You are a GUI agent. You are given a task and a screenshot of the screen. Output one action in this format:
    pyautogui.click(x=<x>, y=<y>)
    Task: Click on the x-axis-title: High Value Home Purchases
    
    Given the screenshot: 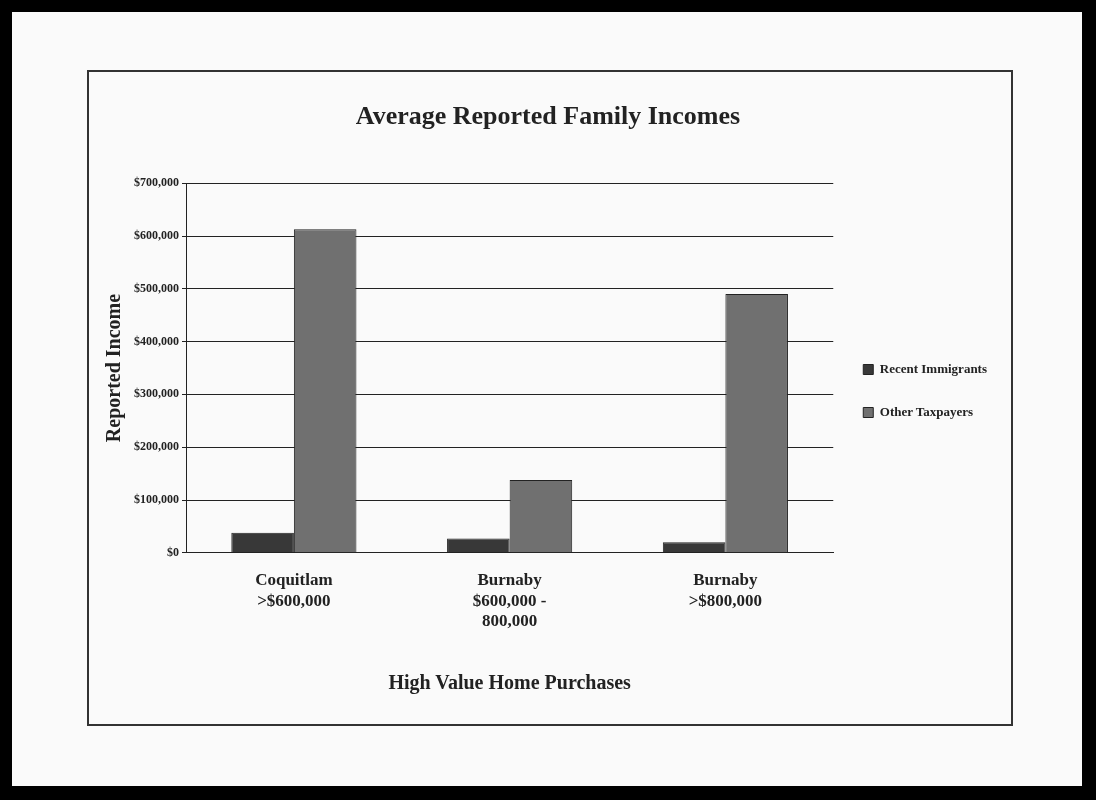 What is the action you would take?
    pyautogui.click(x=510, y=683)
    